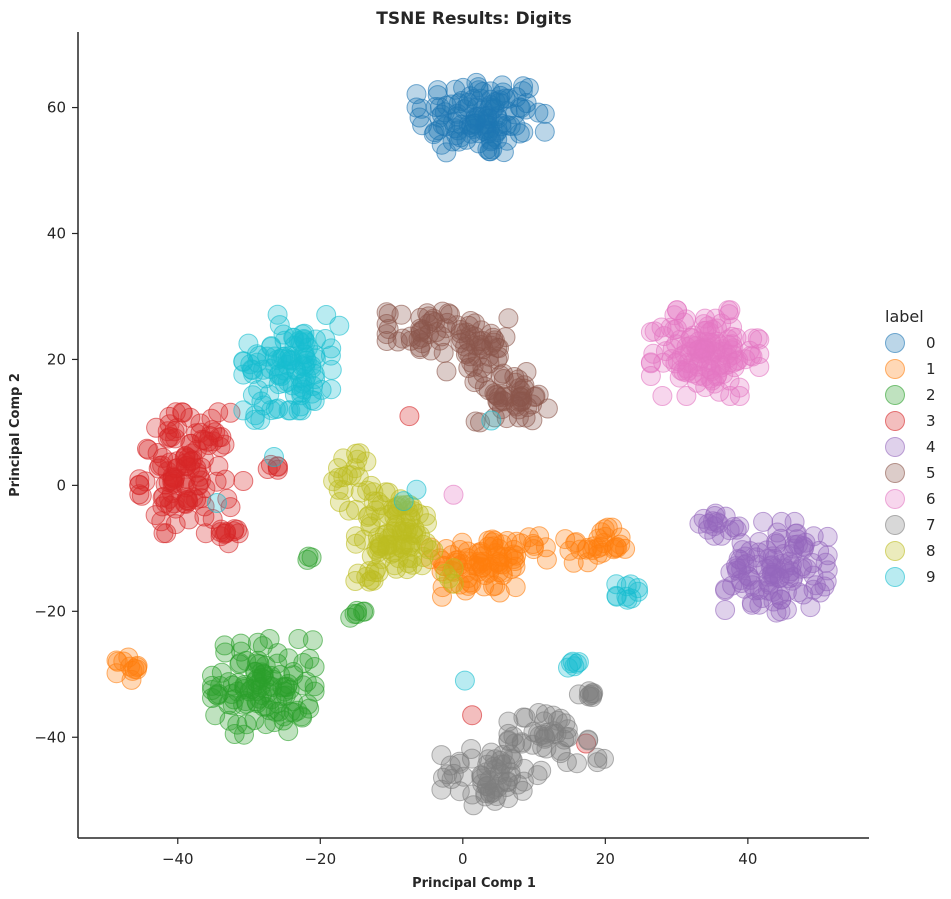 The height and width of the screenshot is (899, 951). What do you see at coordinates (50, 611) in the screenshot?
I see `y-tick-label: −20` at bounding box center [50, 611].